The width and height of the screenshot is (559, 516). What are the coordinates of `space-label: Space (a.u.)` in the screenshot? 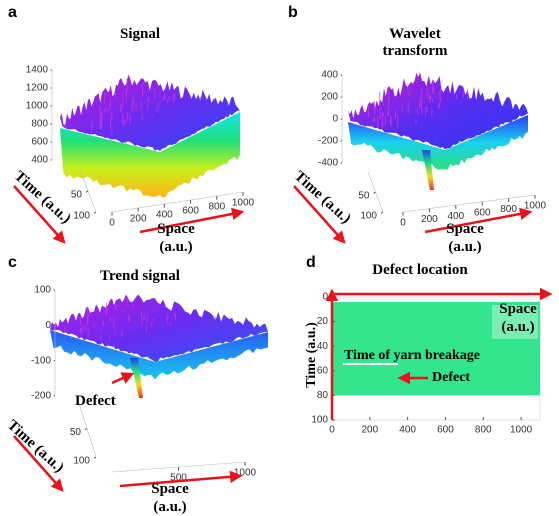 It's located at (518, 318).